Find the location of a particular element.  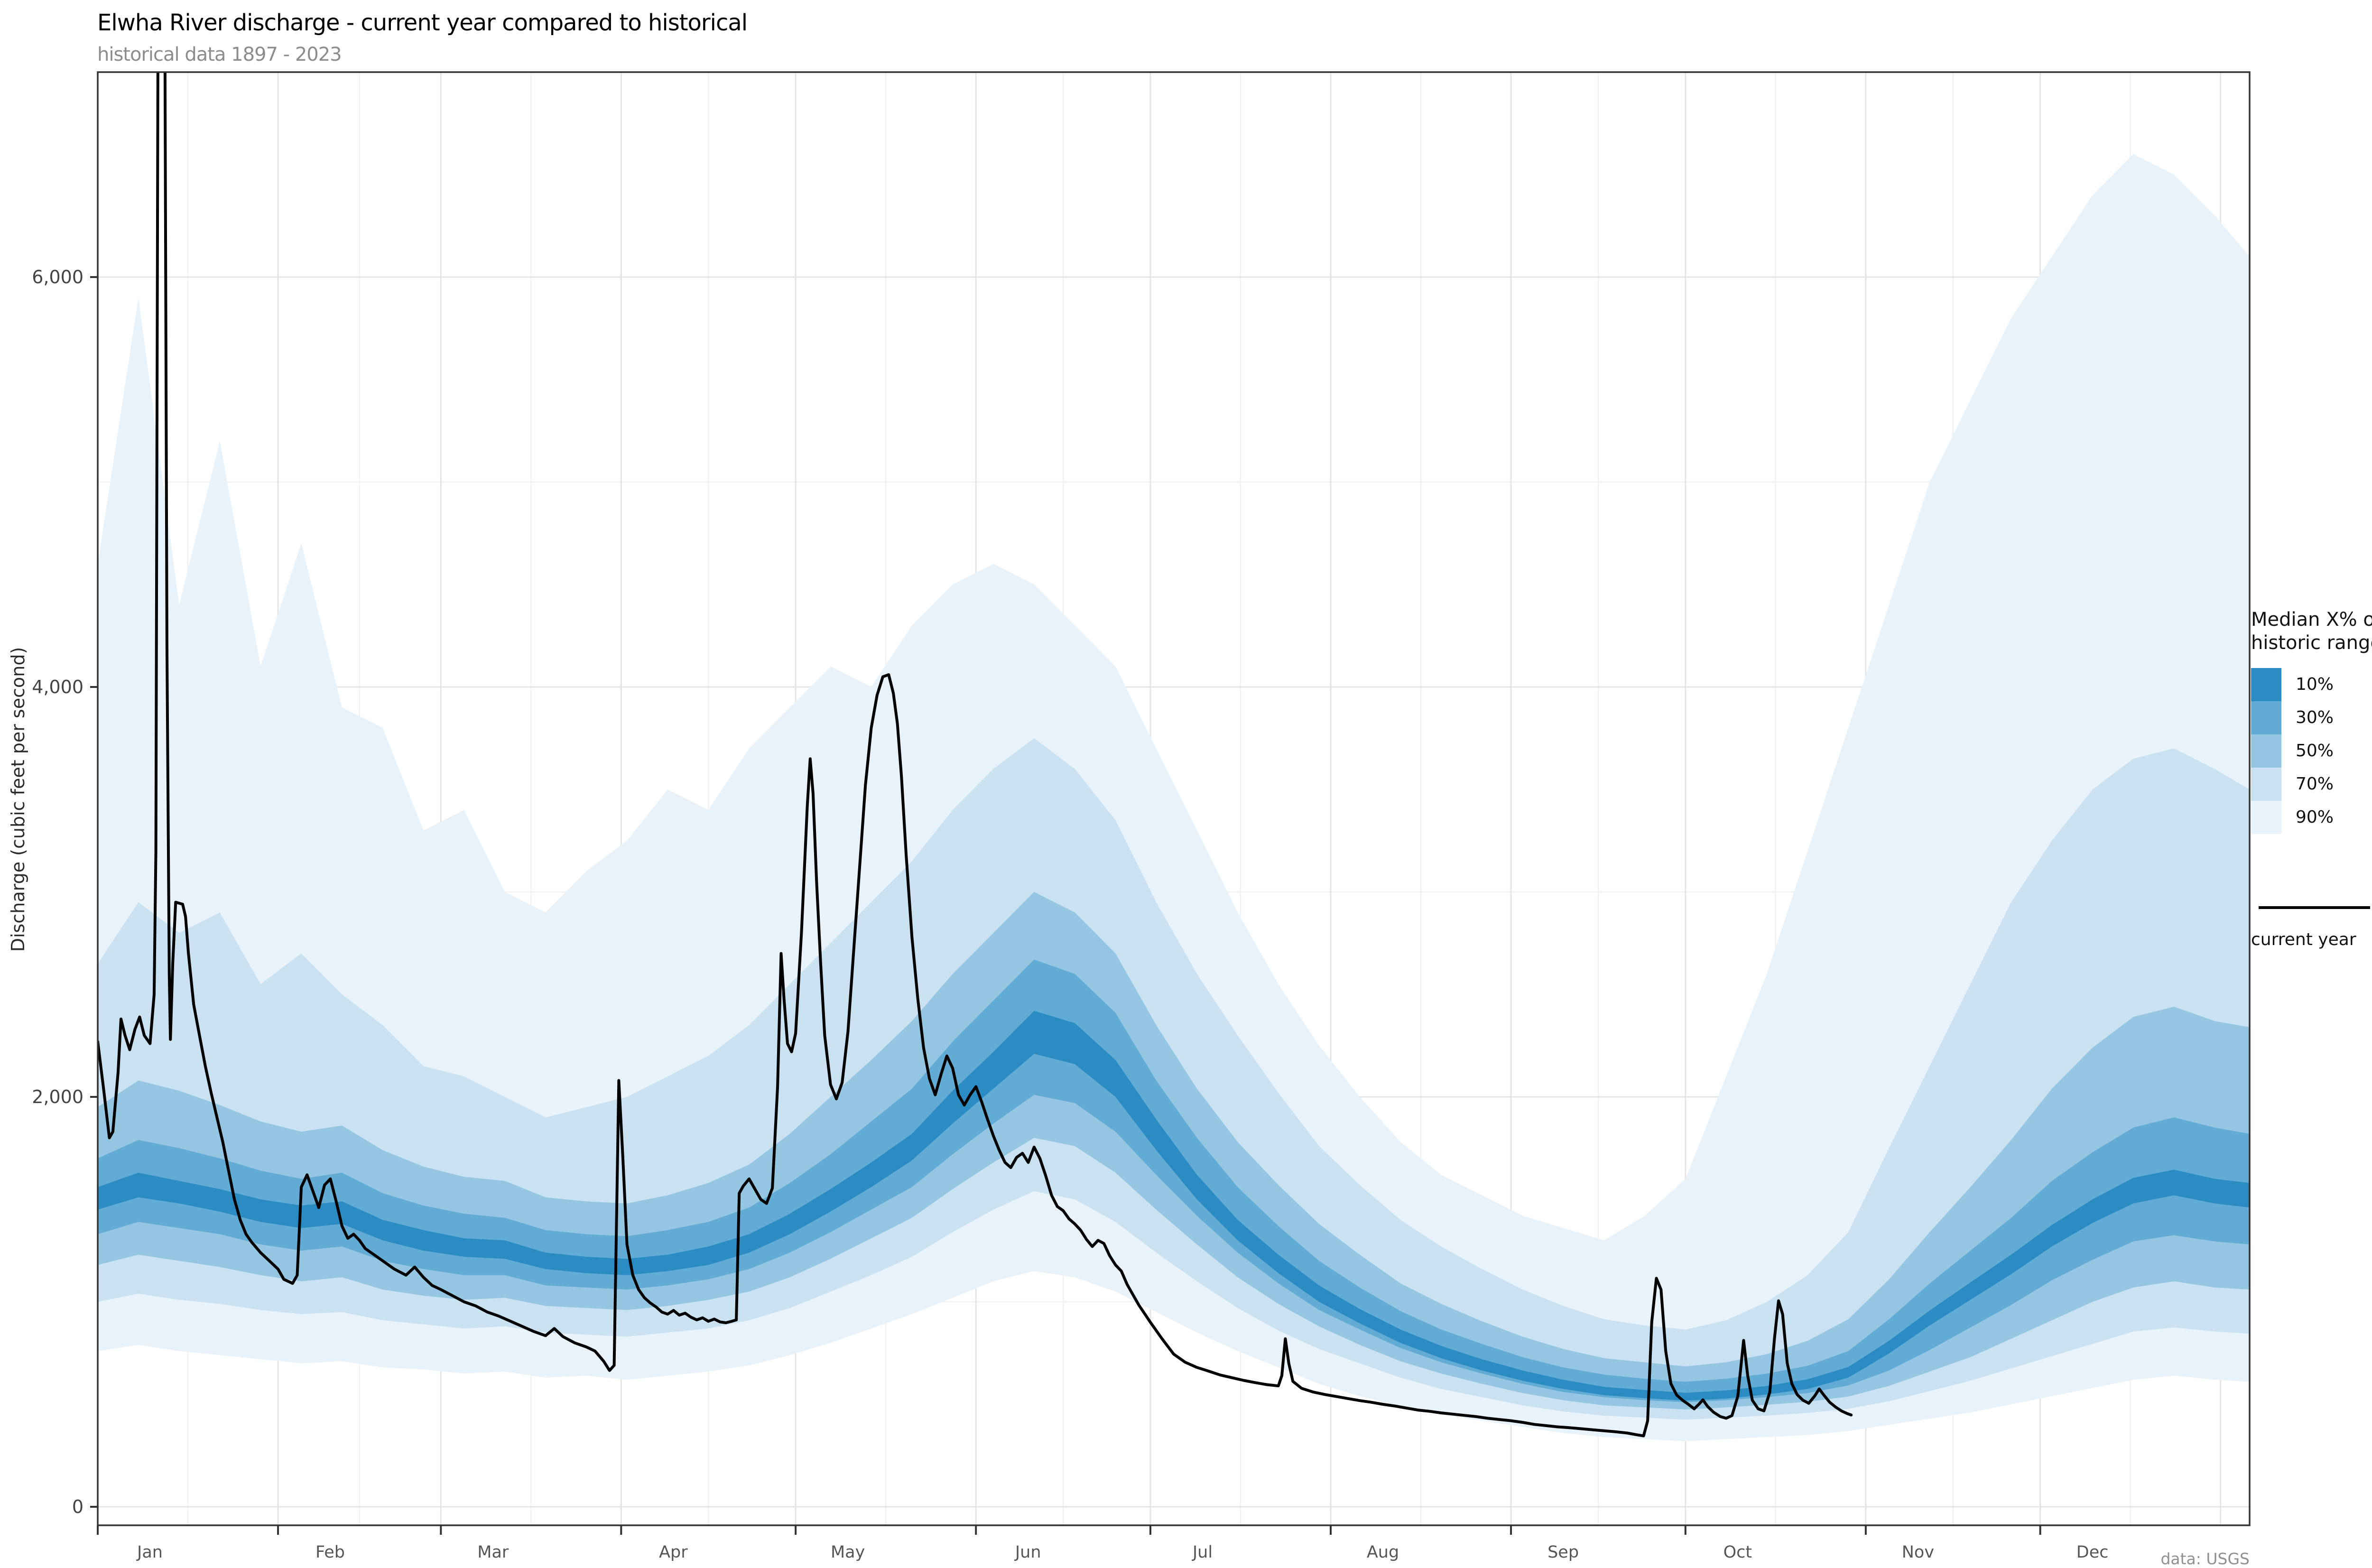

x-tick-label: Mar is located at coordinates (493, 1552).